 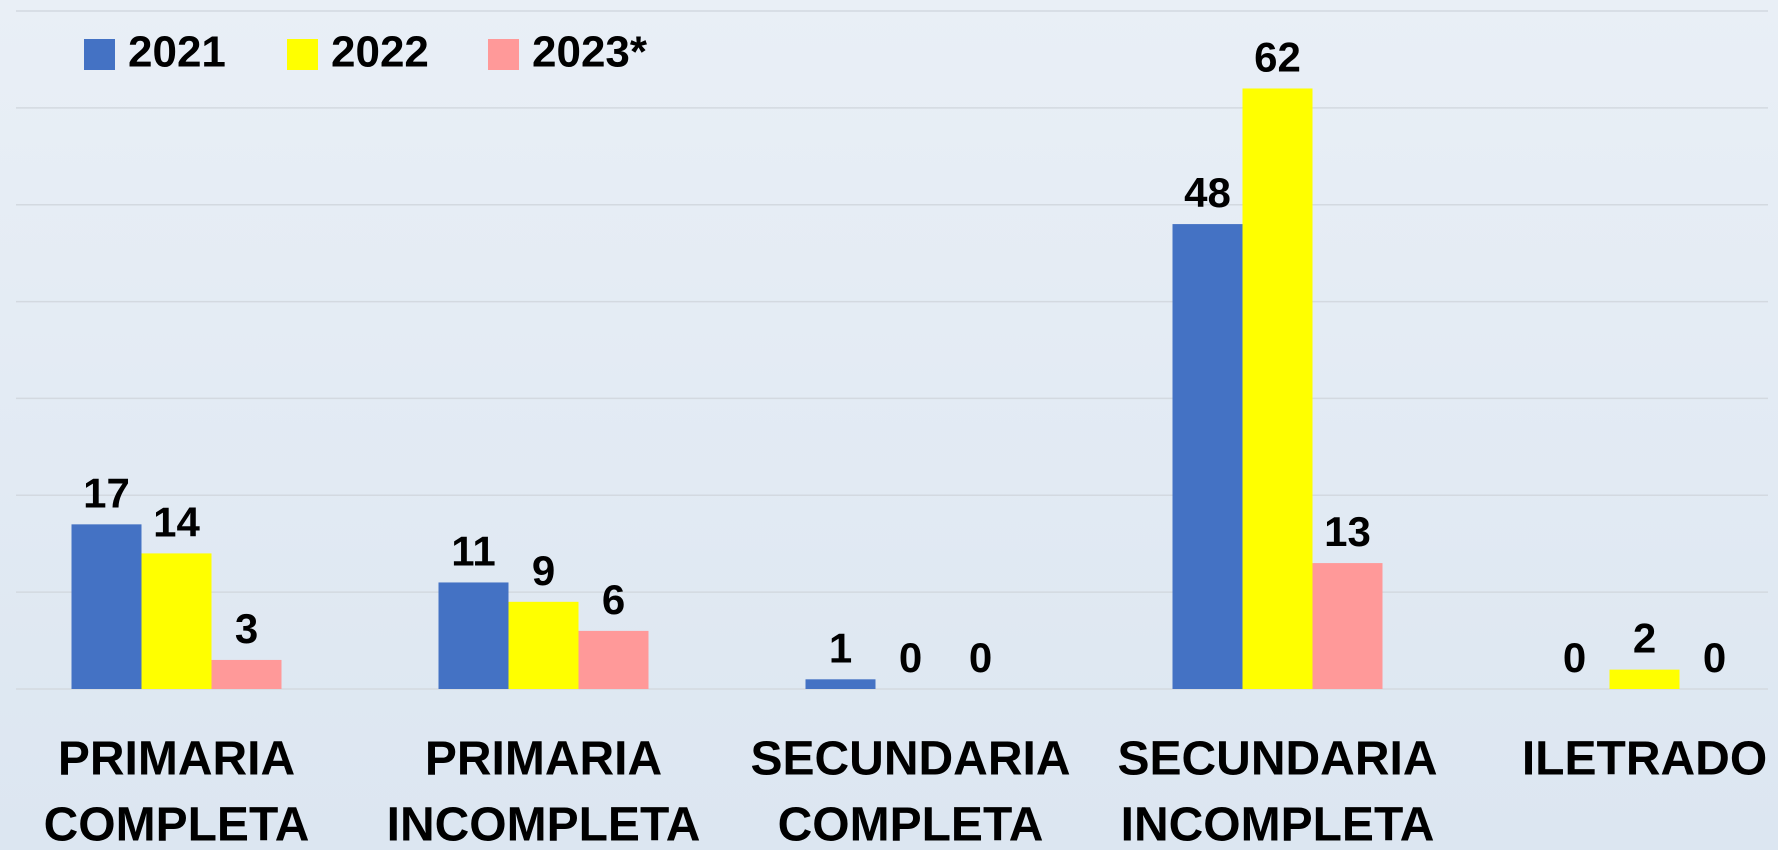 I want to click on value-label: 17, so click(x=106, y=492).